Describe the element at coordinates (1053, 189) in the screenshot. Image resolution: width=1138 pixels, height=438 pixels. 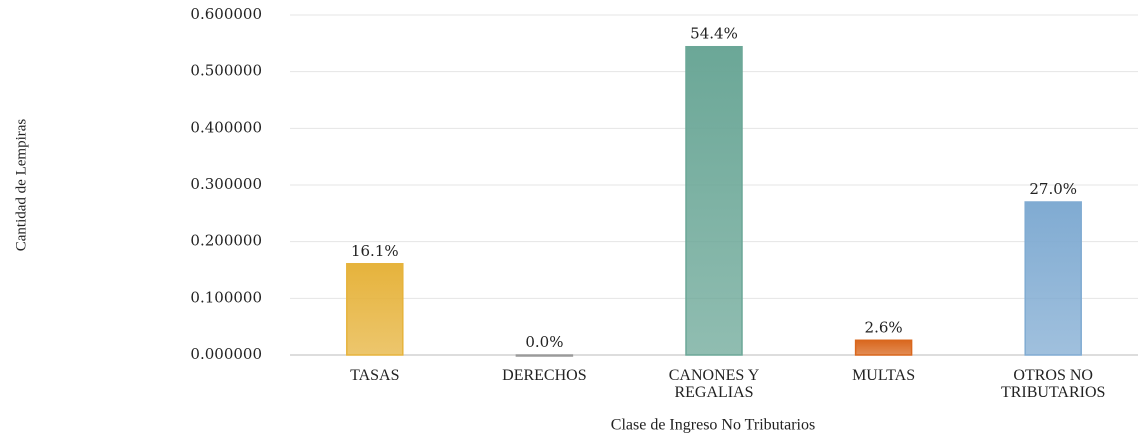
I see `data-label: 27.0%` at that location.